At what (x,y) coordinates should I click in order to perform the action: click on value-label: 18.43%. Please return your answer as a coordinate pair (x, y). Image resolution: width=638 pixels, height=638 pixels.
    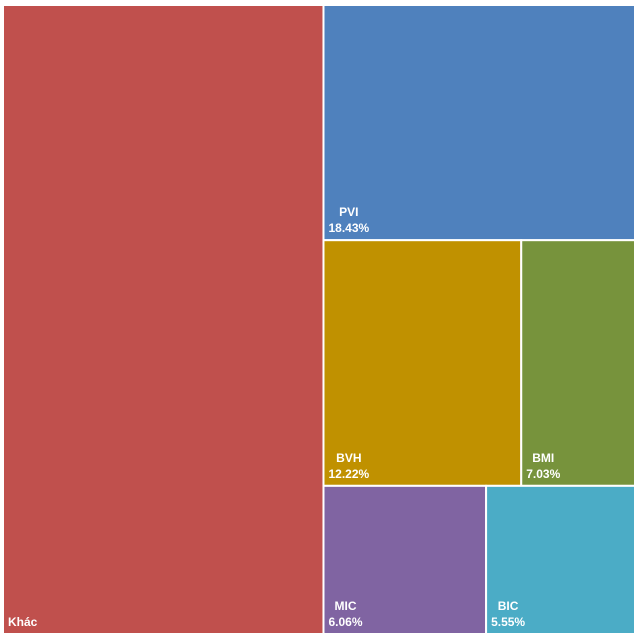
    Looking at the image, I should click on (348, 228).